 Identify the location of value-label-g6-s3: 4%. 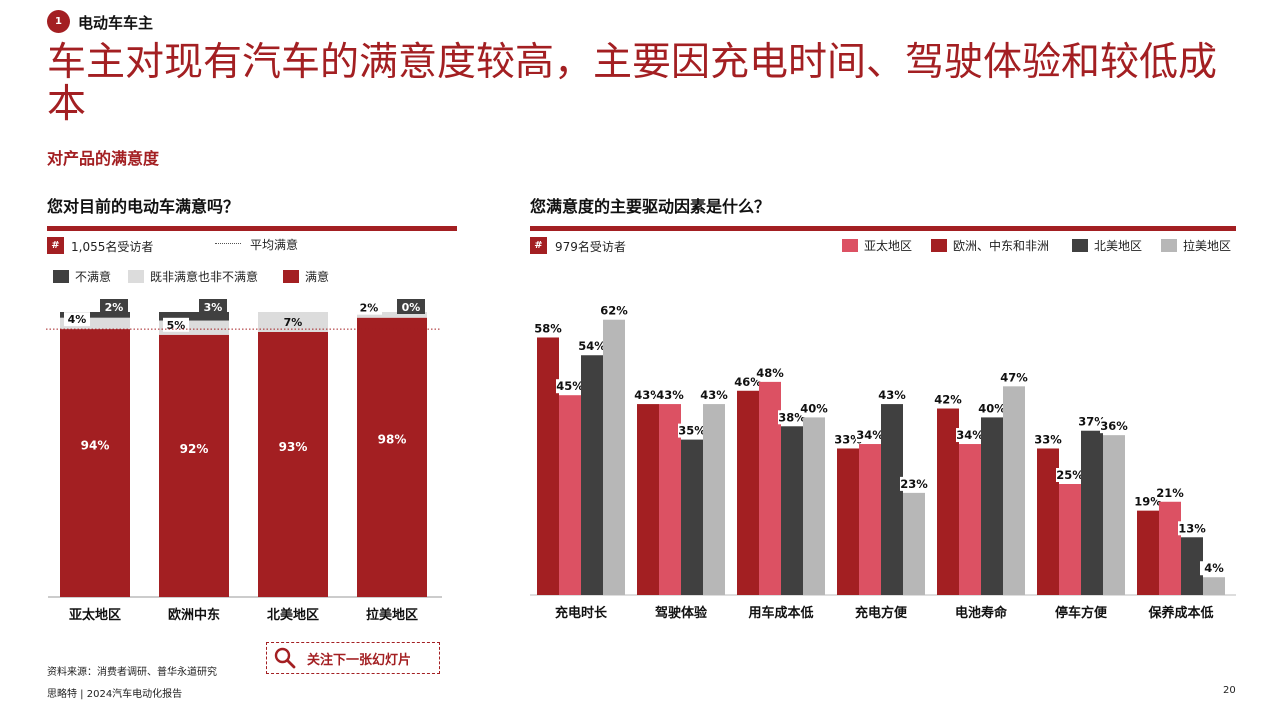
(1214, 568).